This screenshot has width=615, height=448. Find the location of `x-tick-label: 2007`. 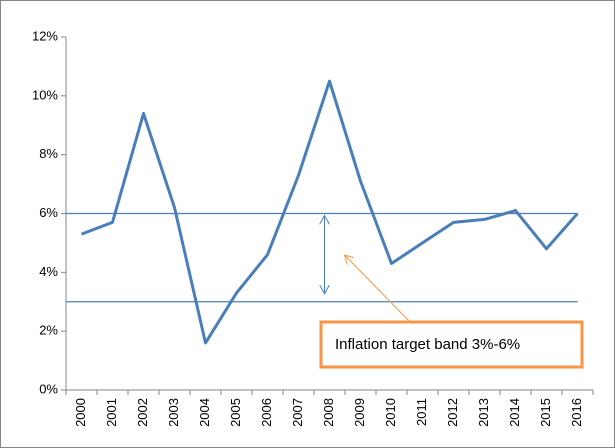

x-tick-label: 2007 is located at coordinates (297, 412).